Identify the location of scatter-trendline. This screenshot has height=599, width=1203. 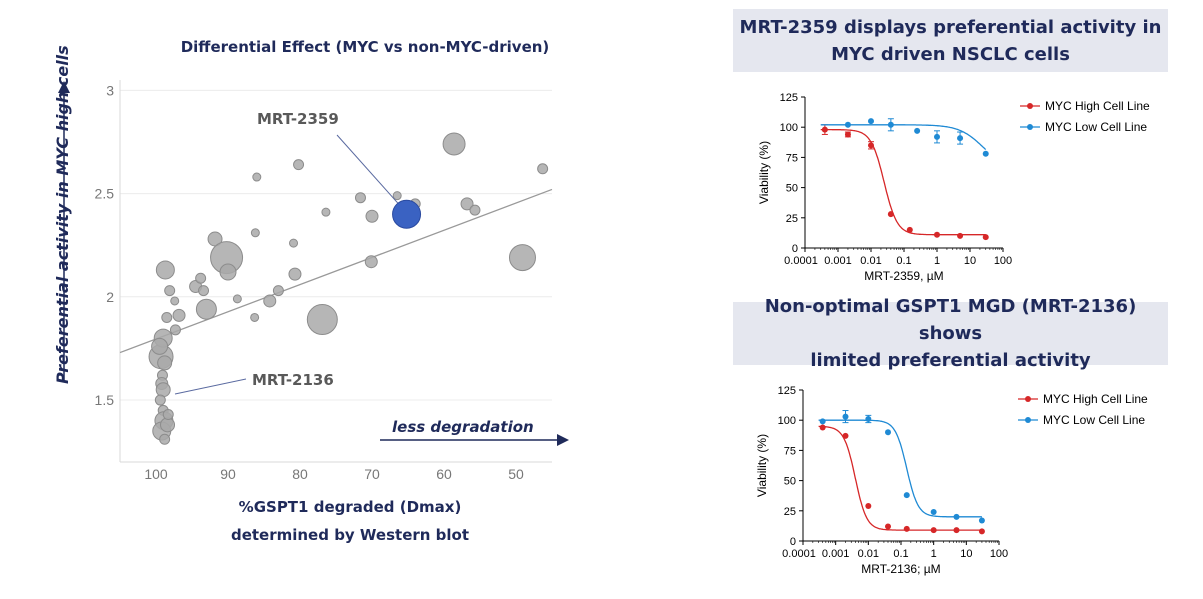
(336, 271).